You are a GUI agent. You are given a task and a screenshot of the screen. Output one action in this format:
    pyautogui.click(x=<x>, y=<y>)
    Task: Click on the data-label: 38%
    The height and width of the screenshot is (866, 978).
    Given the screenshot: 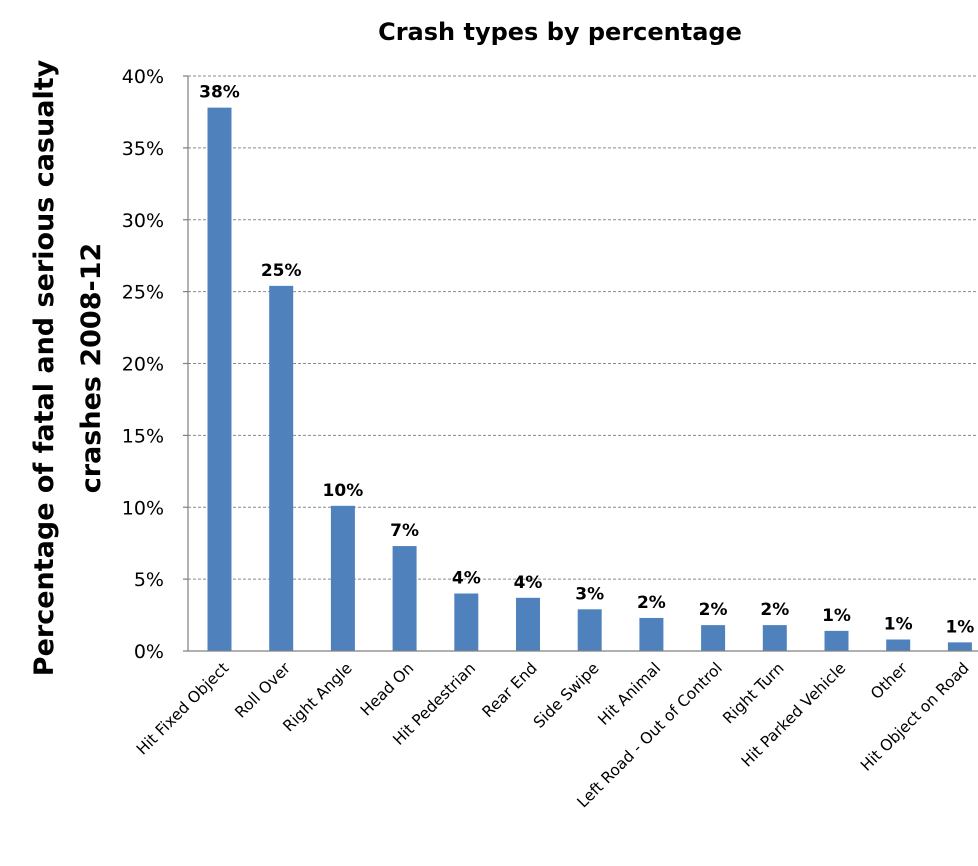 What is the action you would take?
    pyautogui.click(x=219, y=93)
    